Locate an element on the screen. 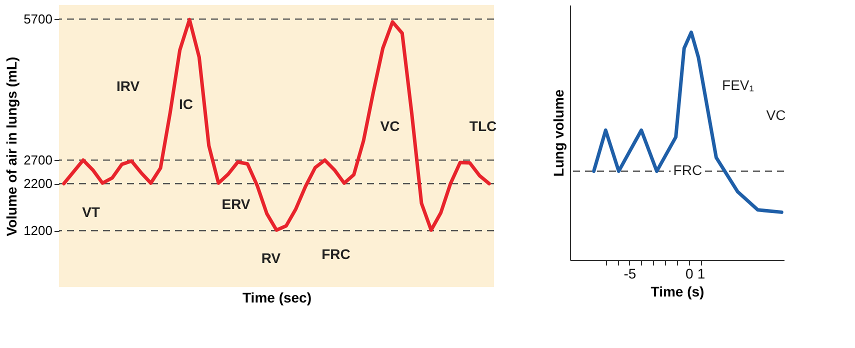  annotation: ERV is located at coordinates (236, 204).